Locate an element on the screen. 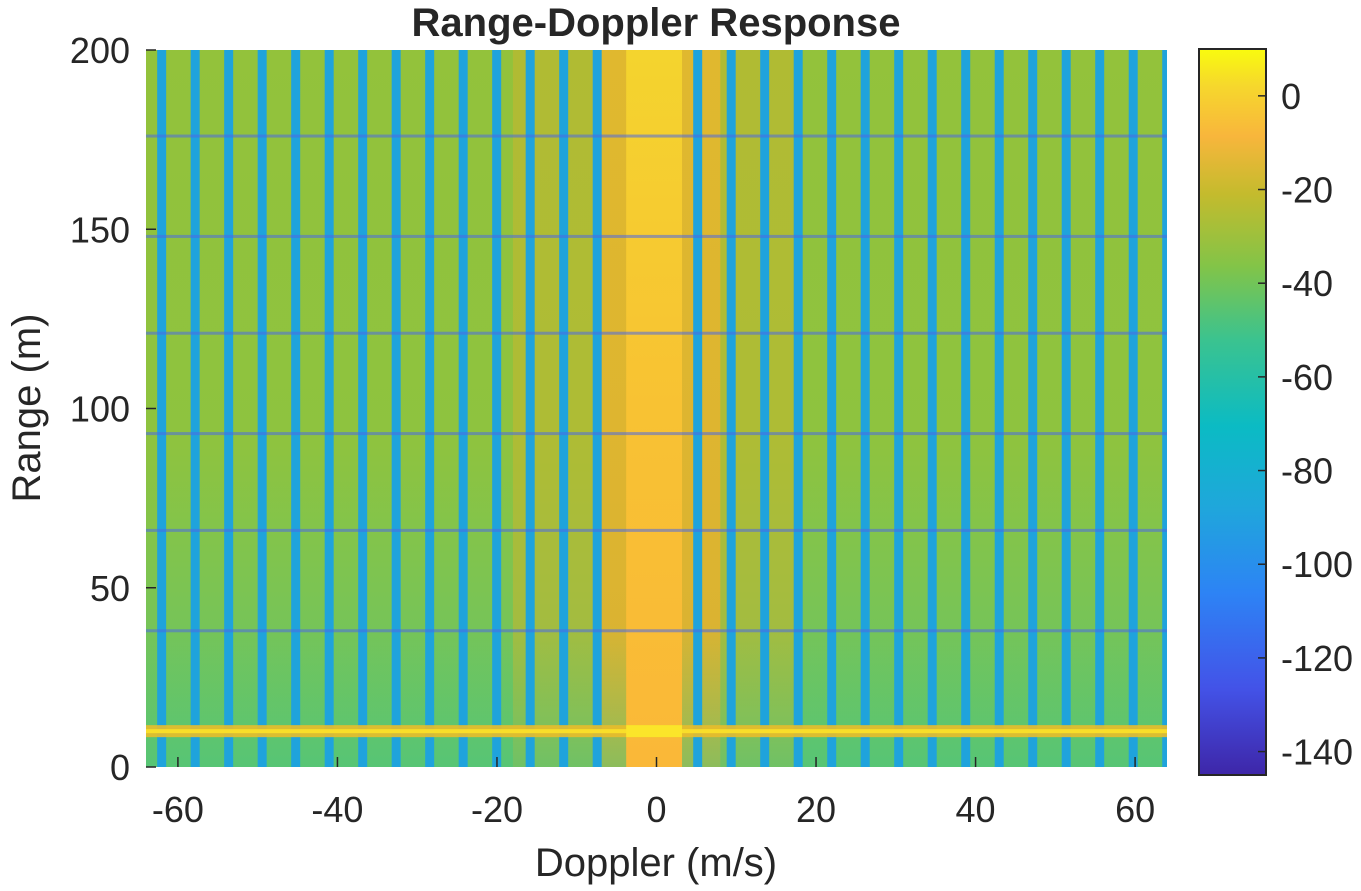 The width and height of the screenshot is (1361, 891). y-tick-label: 50 is located at coordinates (110, 588).